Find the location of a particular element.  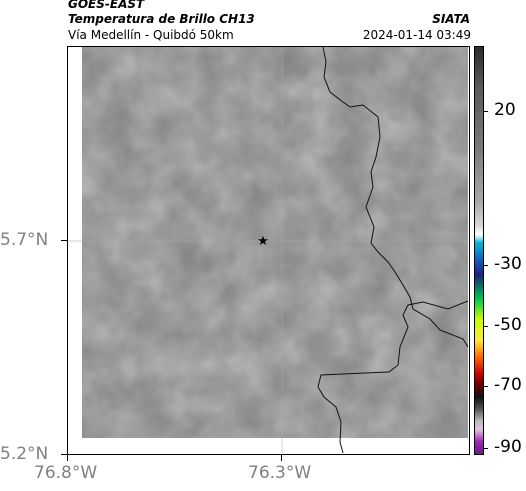

star-icon: ★ is located at coordinates (263, 241).